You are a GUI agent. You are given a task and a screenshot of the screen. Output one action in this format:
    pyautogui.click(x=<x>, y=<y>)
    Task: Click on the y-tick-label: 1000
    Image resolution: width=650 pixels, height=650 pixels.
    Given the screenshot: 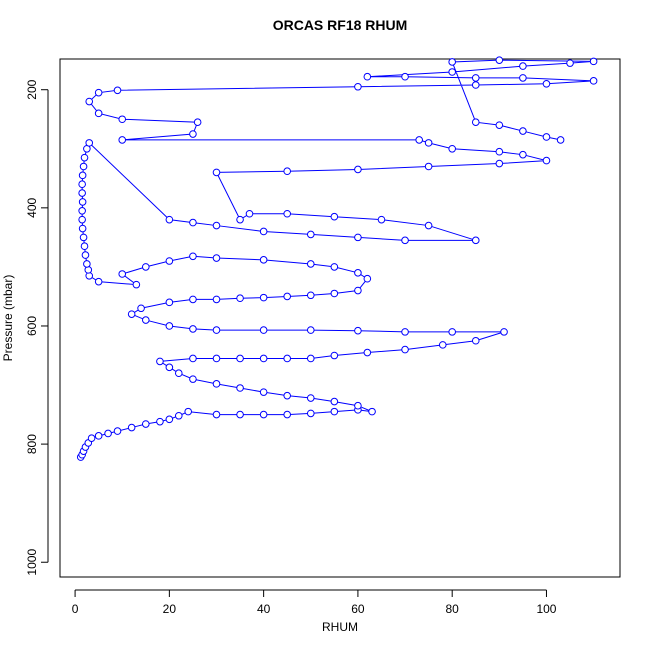 What is the action you would take?
    pyautogui.click(x=32, y=562)
    